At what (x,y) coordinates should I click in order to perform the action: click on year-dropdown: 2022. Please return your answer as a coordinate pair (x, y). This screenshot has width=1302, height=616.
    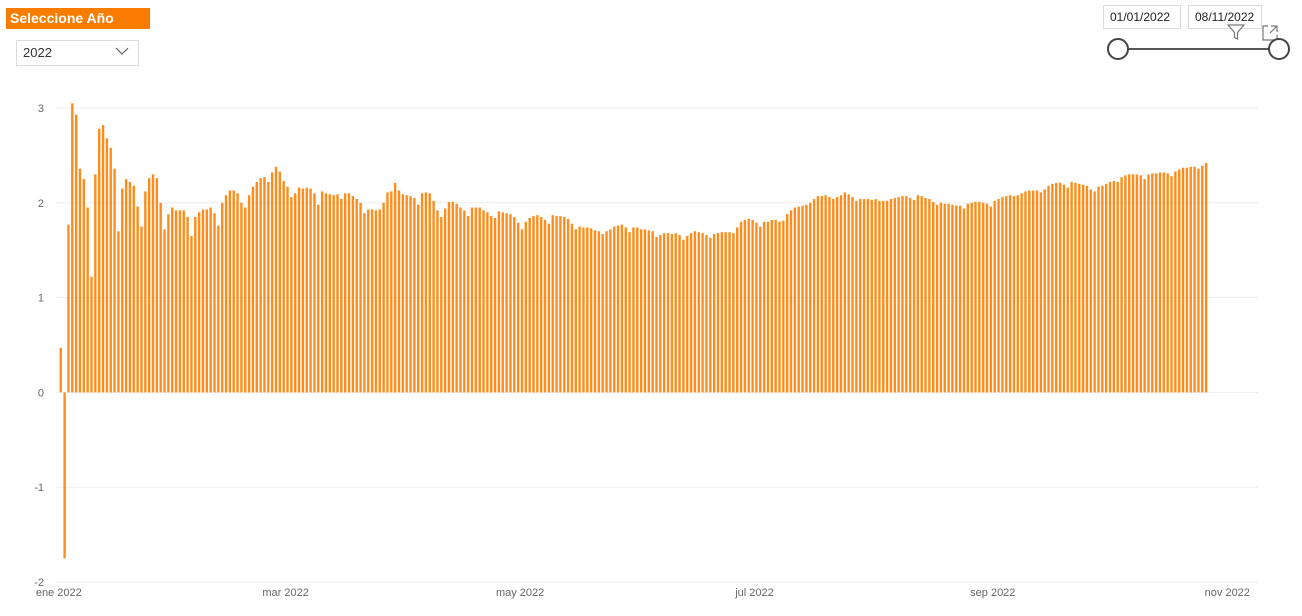
    Looking at the image, I should click on (77, 53).